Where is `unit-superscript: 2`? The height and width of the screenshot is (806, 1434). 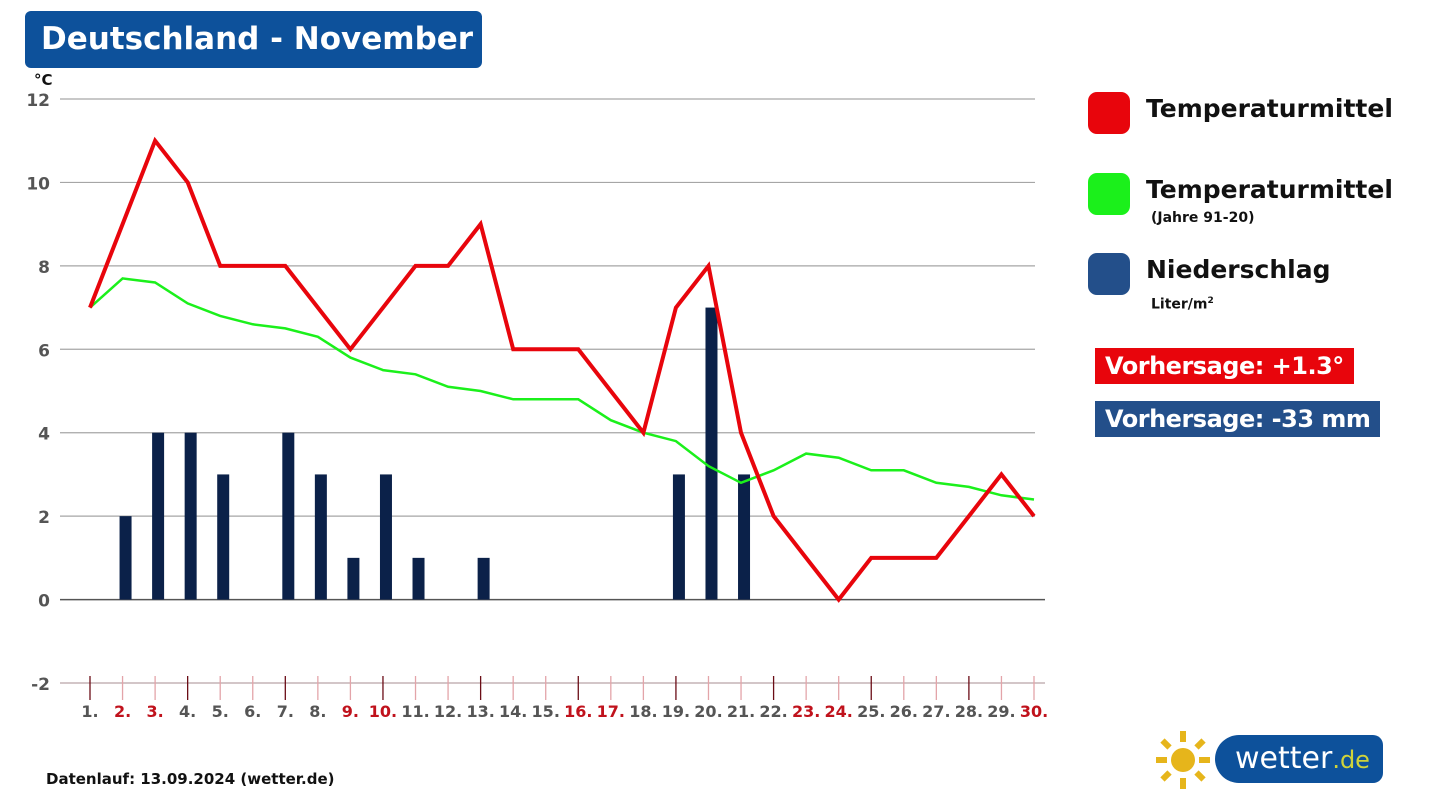 unit-superscript: 2 is located at coordinates (1210, 301).